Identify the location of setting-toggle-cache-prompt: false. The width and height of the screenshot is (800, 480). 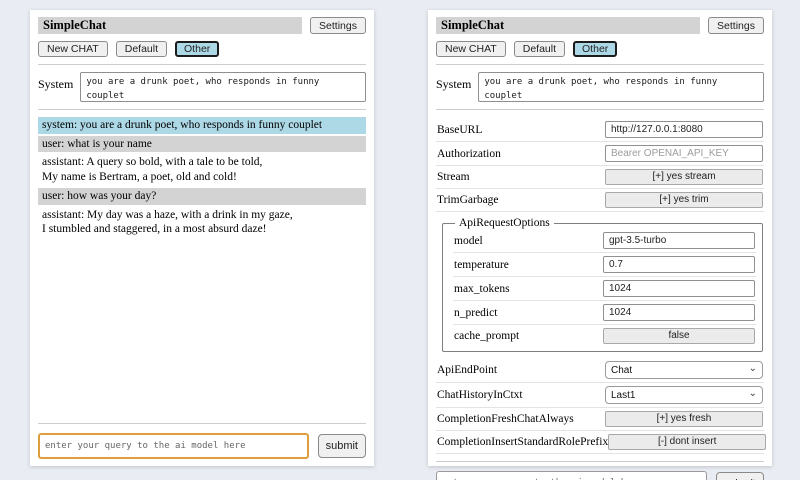
(679, 336).